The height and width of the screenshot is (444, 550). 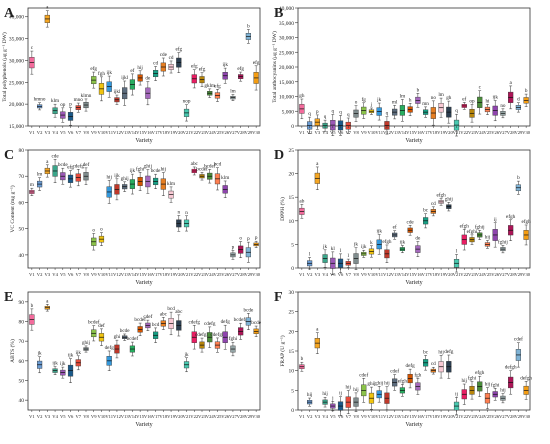 What do you see at coordinates (233, 338) in the screenshot?
I see `significance-letter: fghi` at bounding box center [233, 338].